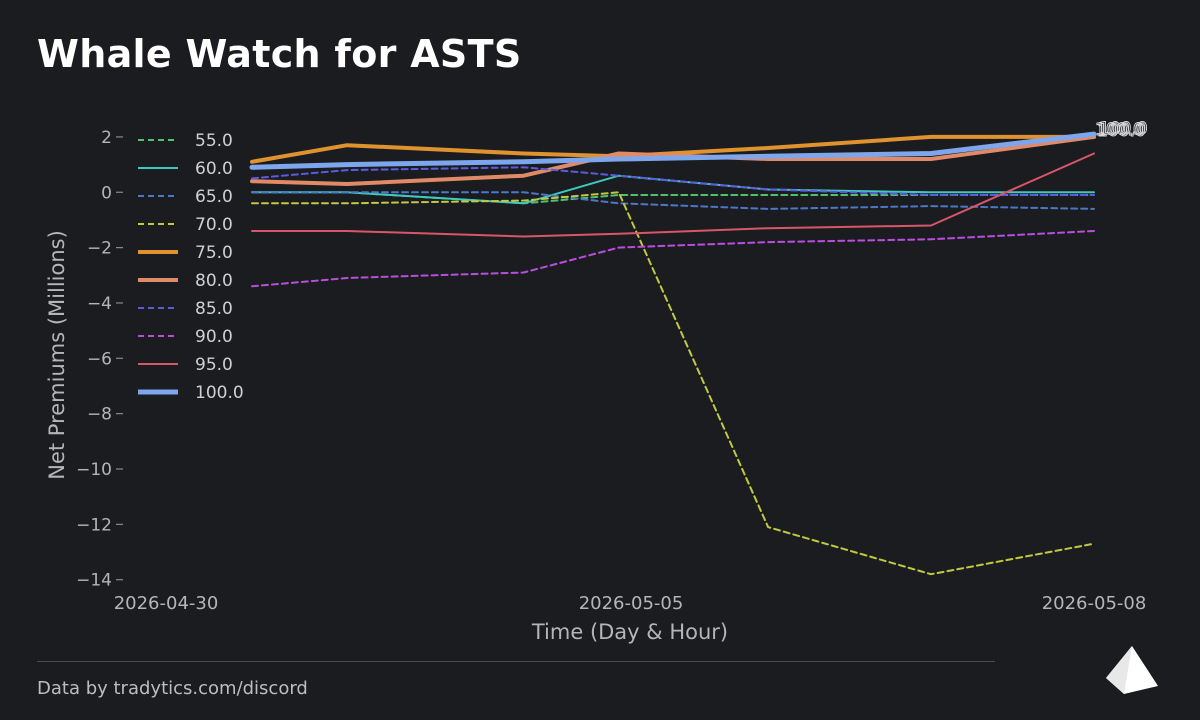 The height and width of the screenshot is (720, 1200). What do you see at coordinates (673, 259) in the screenshot?
I see `series-line-90.0` at bounding box center [673, 259].